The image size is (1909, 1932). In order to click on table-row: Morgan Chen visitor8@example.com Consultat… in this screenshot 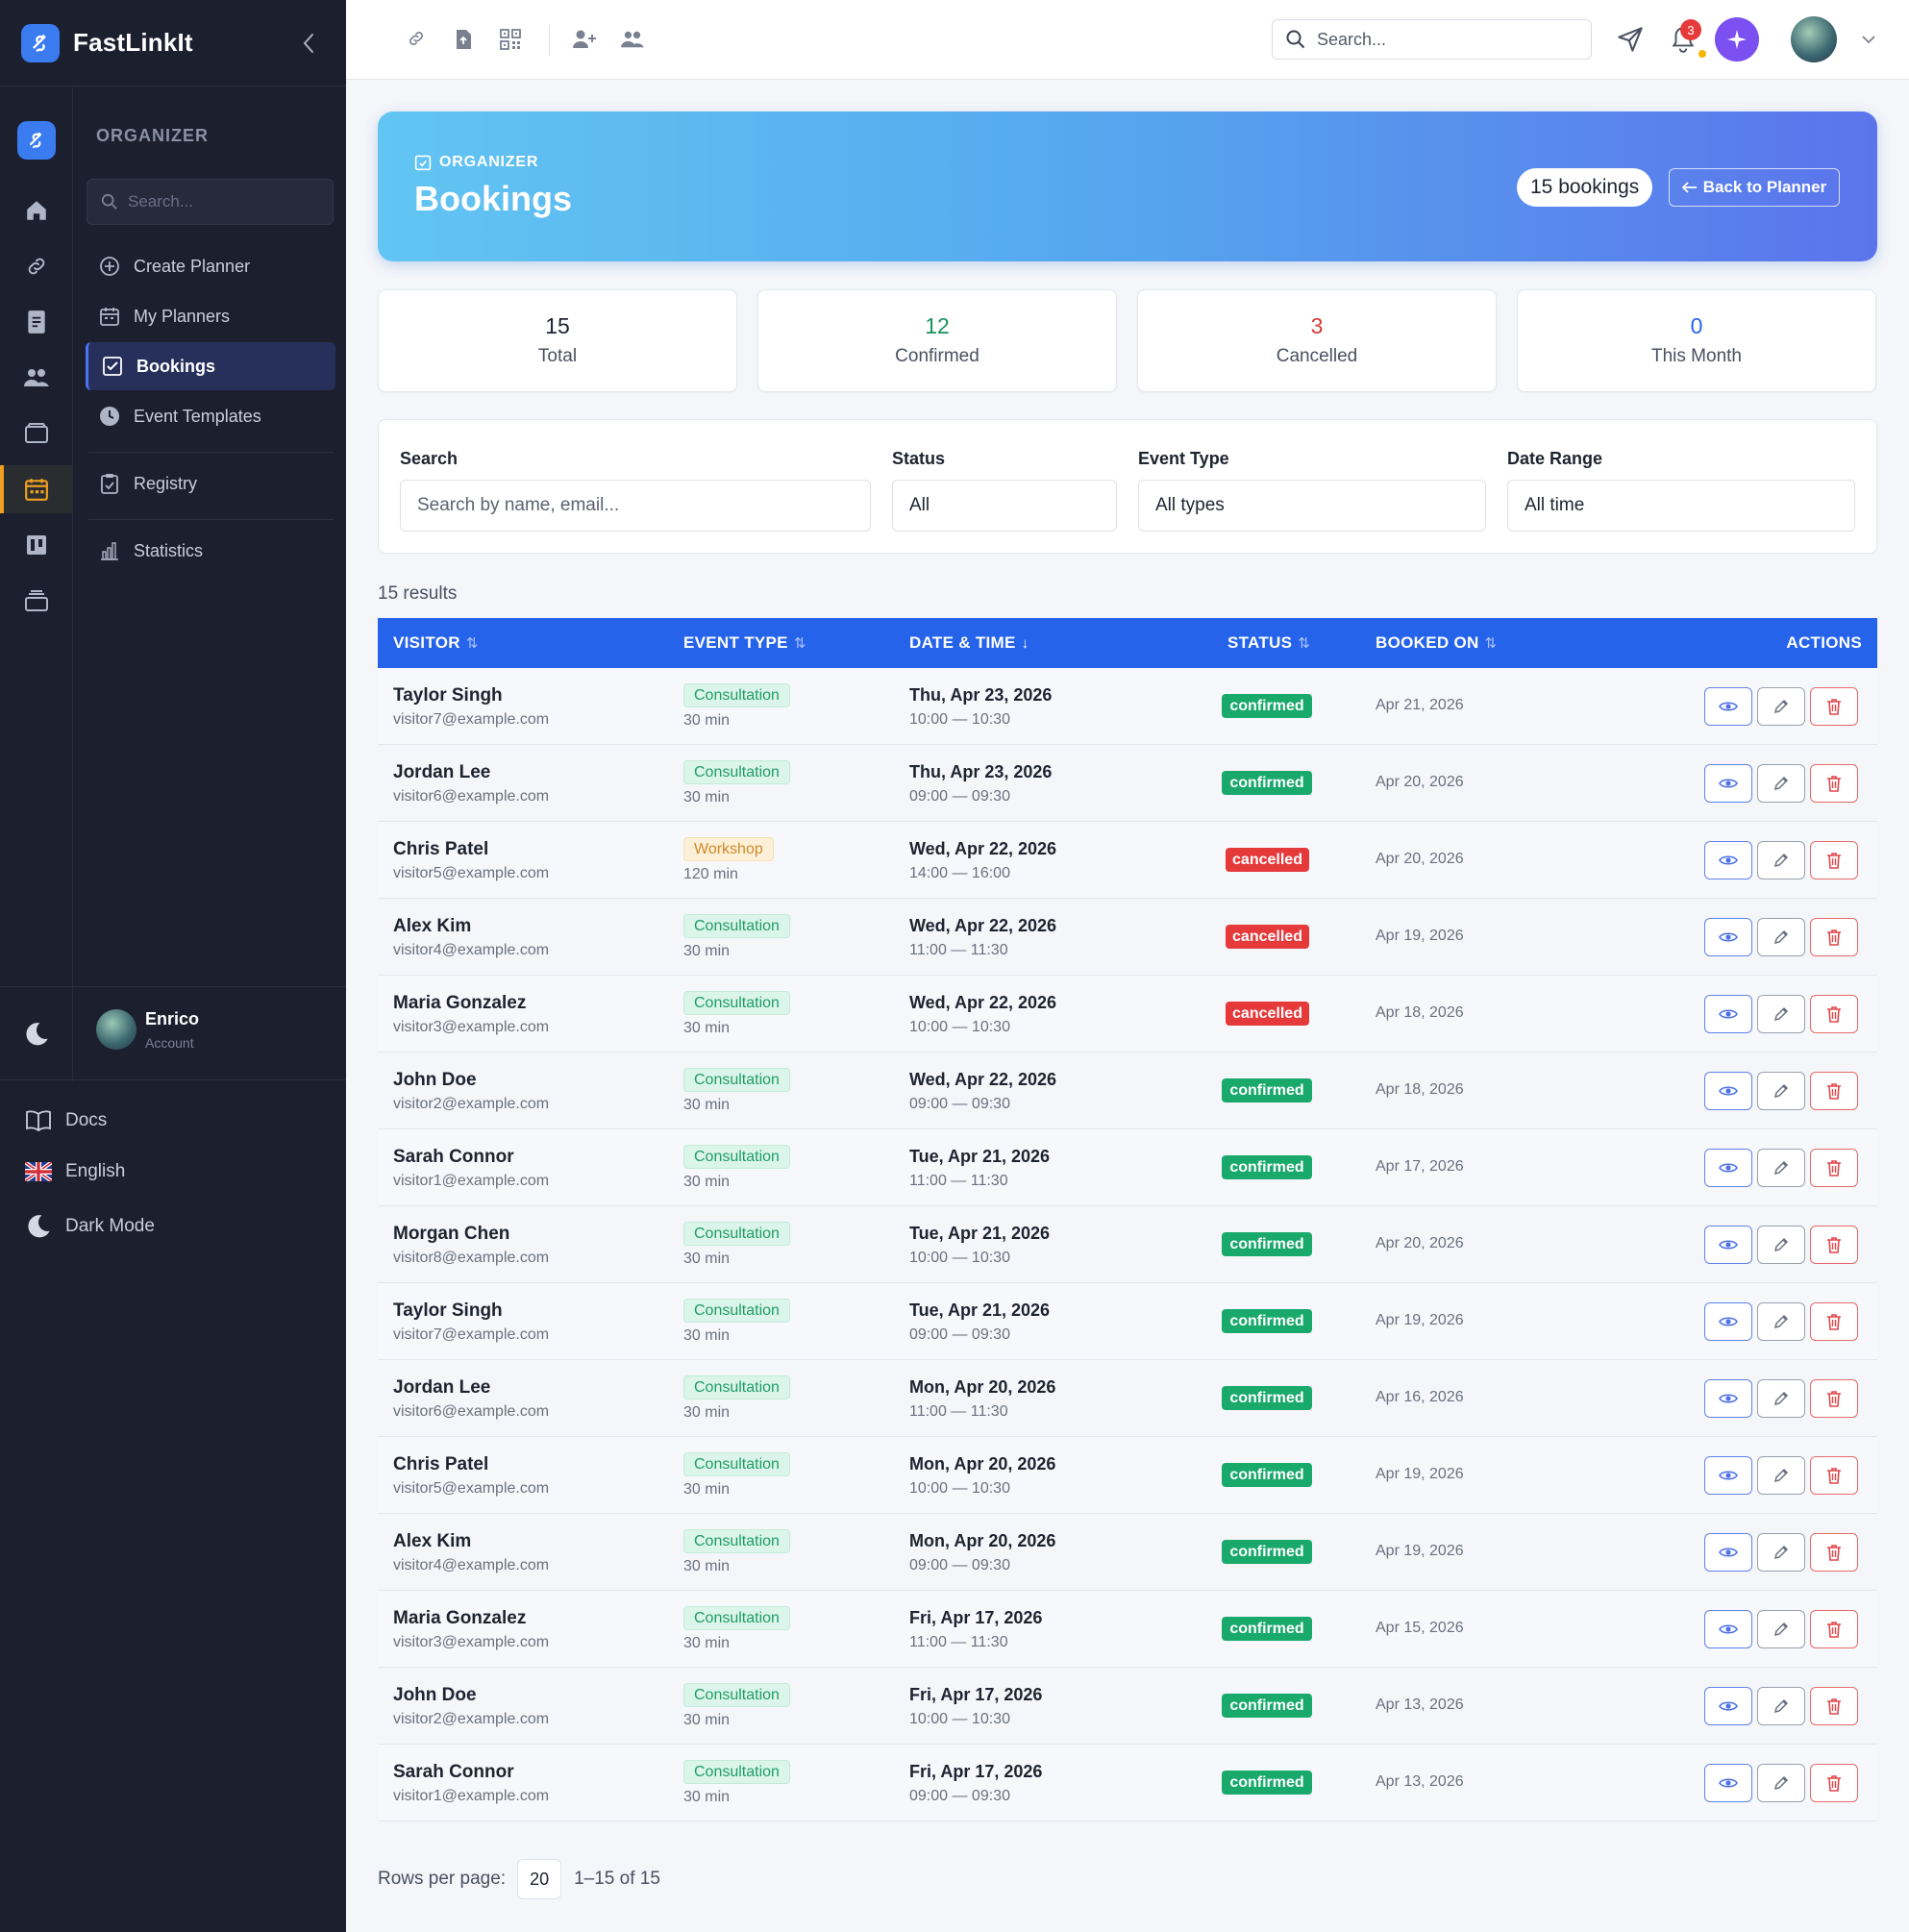, I will do `click(1127, 1244)`.